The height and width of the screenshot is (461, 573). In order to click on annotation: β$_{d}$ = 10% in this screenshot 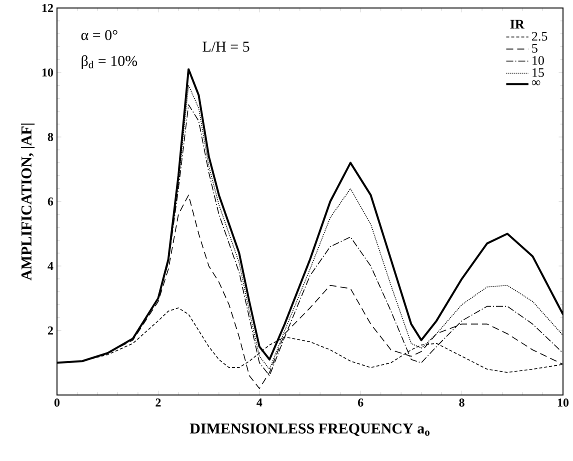, I will do `click(110, 62)`.